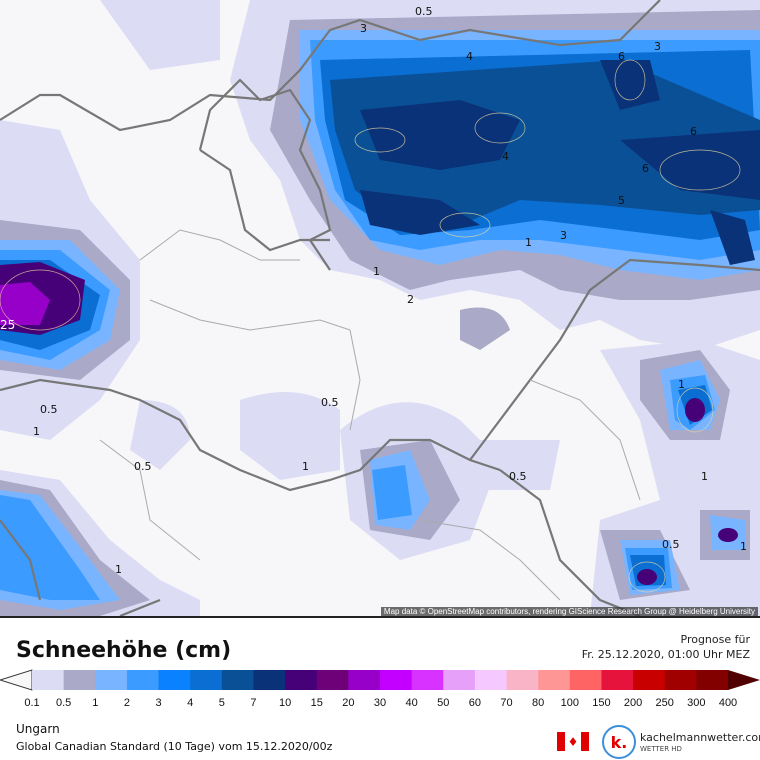 The height and width of the screenshot is (760, 760). What do you see at coordinates (316, 703) in the screenshot?
I see `colorbar-tick-label: 15` at bounding box center [316, 703].